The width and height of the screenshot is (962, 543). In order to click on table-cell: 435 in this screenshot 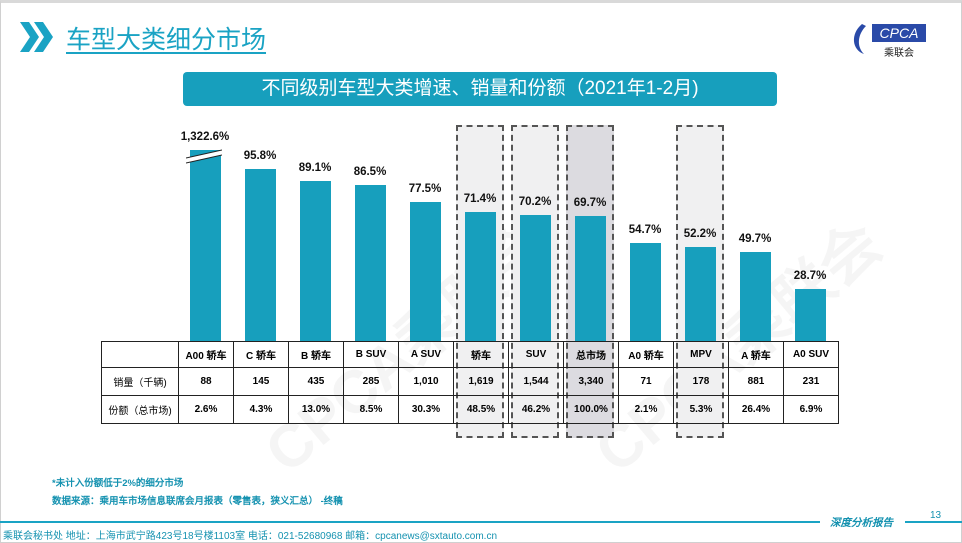, I will do `click(316, 381)`.